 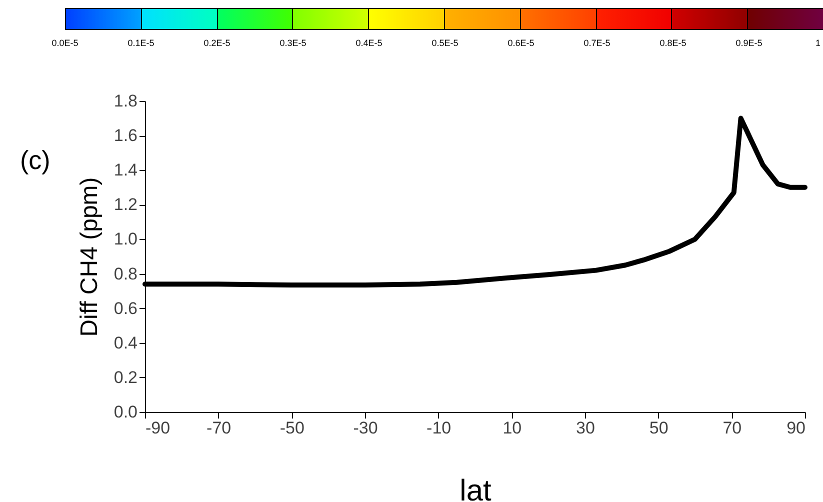 What do you see at coordinates (658, 428) in the screenshot?
I see `x-tick-label: 50` at bounding box center [658, 428].